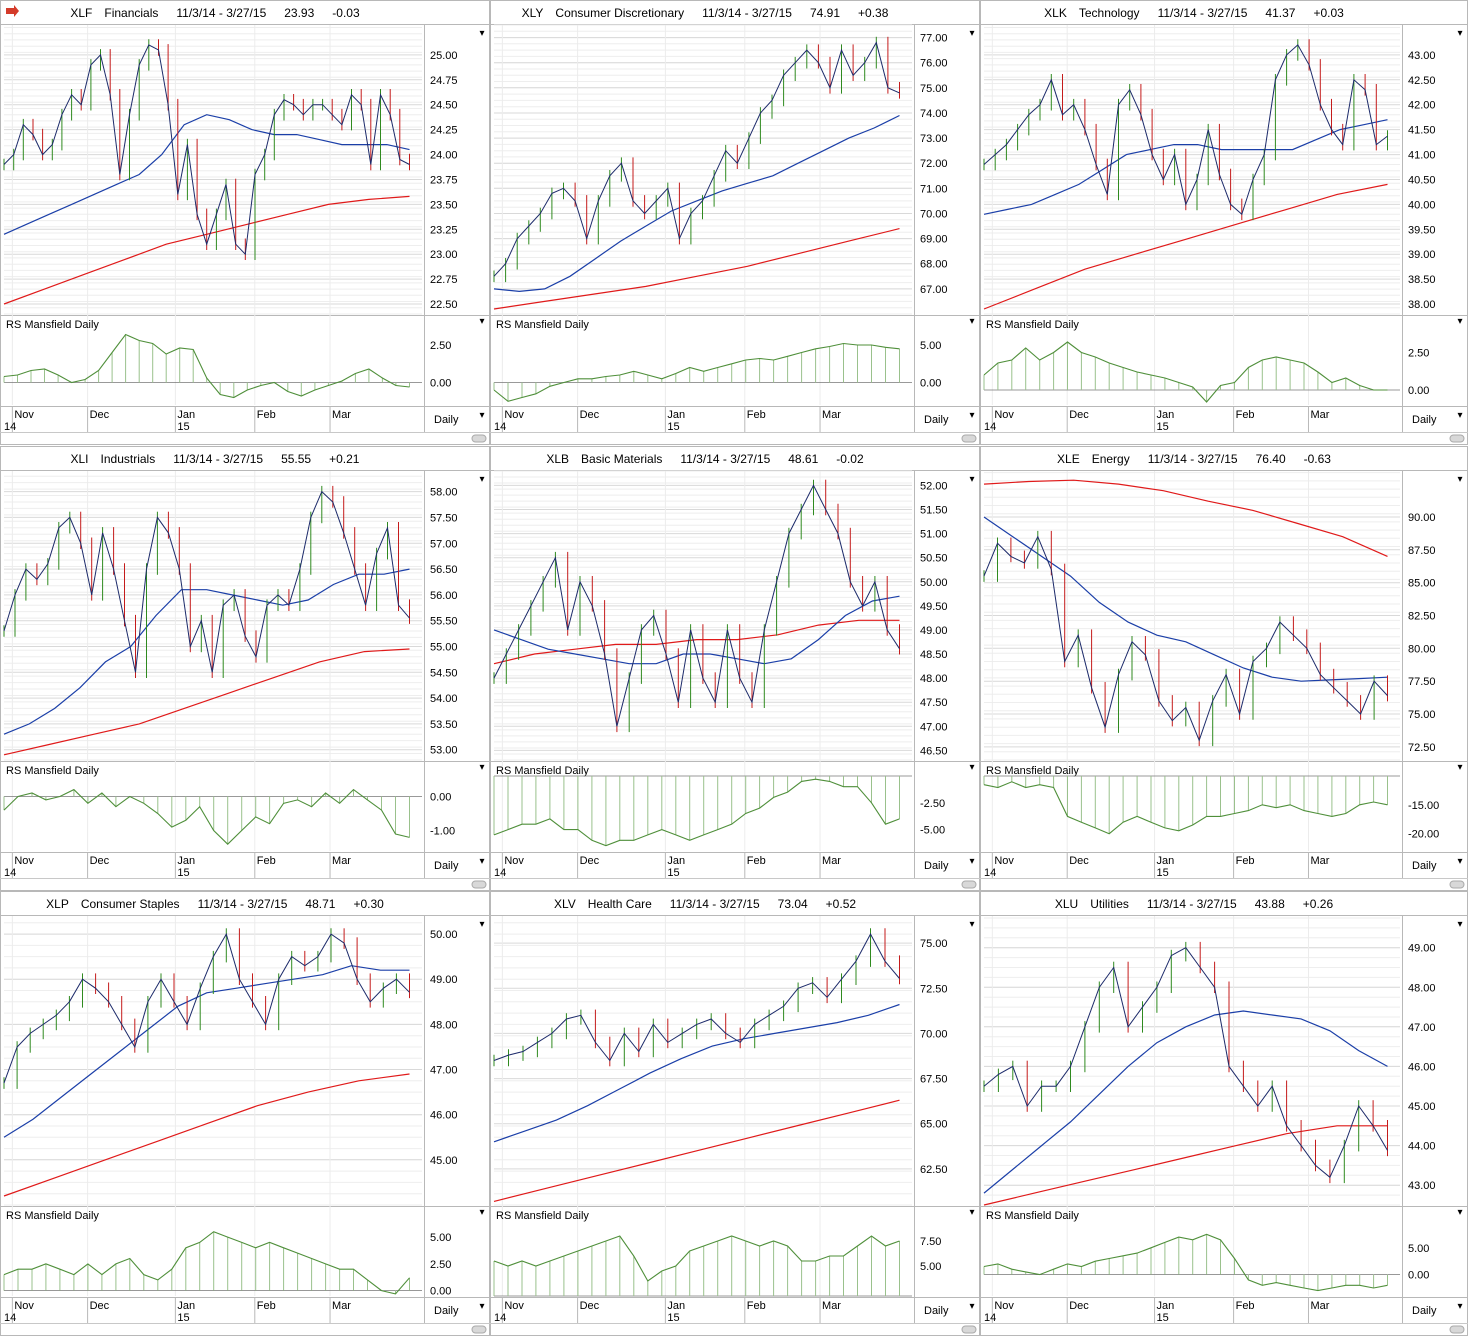 Image resolution: width=1468 pixels, height=1336 pixels. I want to click on header-last-price: 74.91, so click(825, 13).